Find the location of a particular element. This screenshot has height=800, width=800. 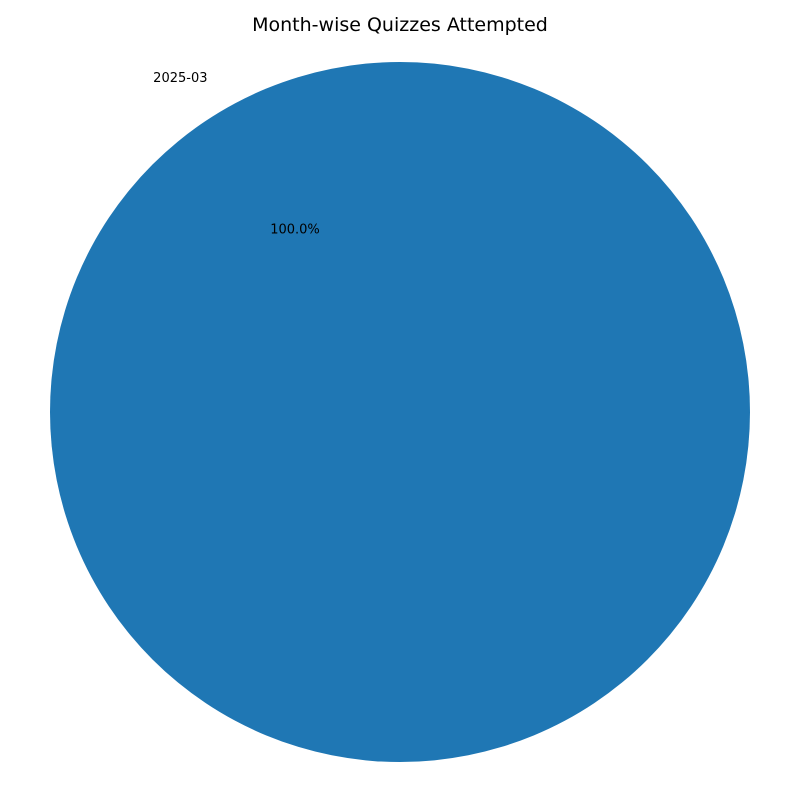

pie-labels: 100.0% 2025-03 is located at coordinates (236, 154).